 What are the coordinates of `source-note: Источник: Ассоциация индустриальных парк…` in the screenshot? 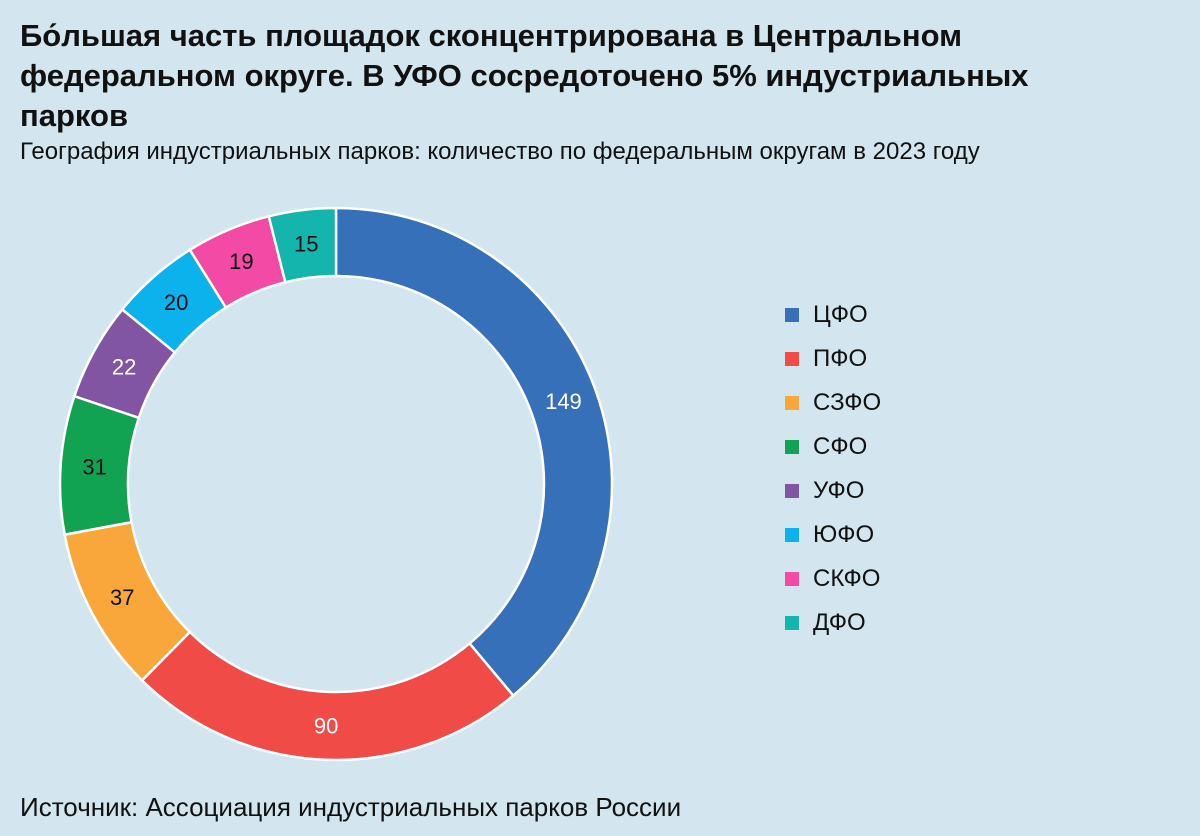 It's located at (351, 807).